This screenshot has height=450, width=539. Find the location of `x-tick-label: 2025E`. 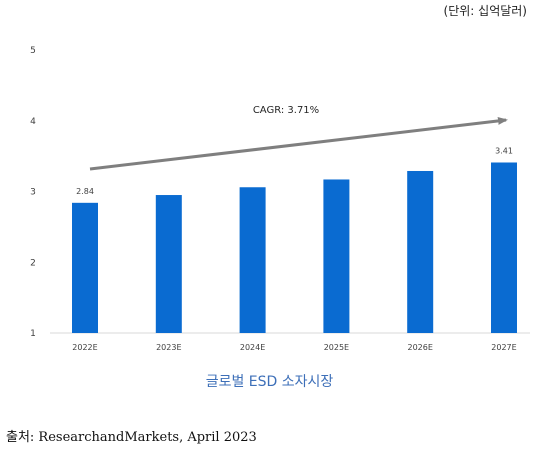

x-tick-label: 2025E is located at coordinates (336, 347).